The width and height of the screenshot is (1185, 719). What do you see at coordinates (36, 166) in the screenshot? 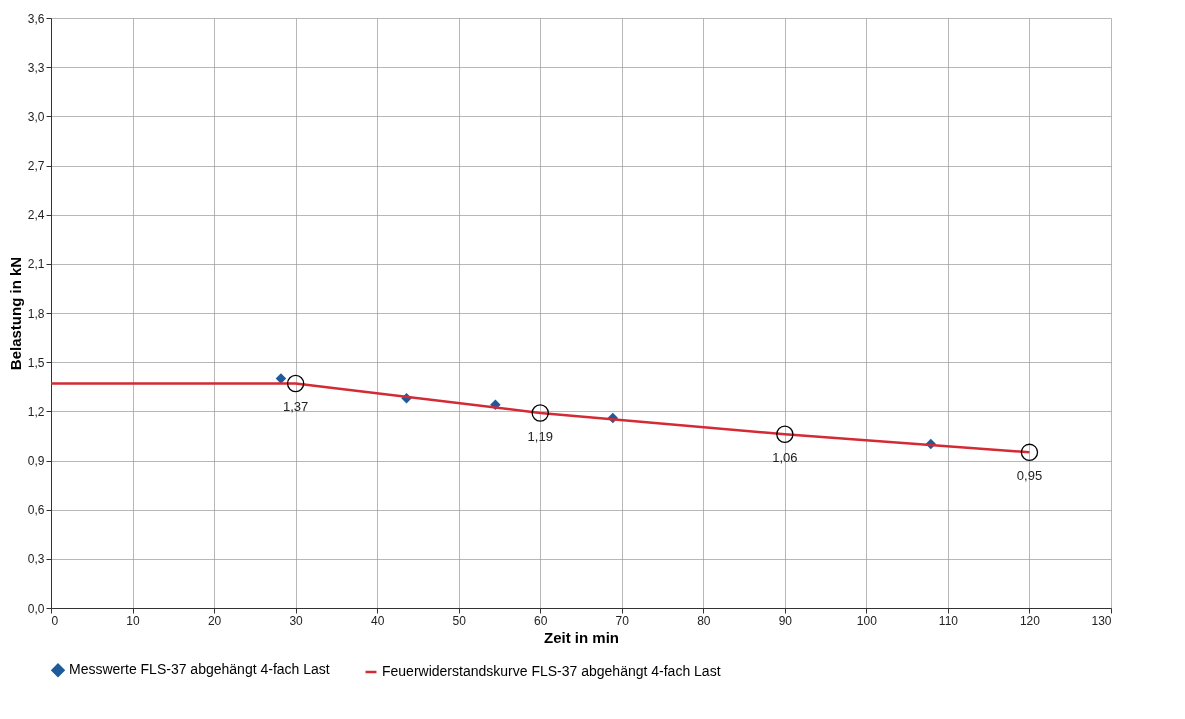
I see `y-tick-label: 2,7` at bounding box center [36, 166].